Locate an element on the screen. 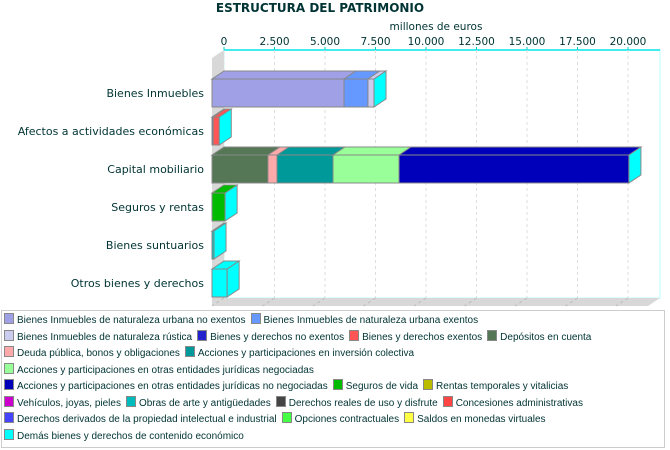  category-label: Bienes Inmuebles is located at coordinates (155, 93).